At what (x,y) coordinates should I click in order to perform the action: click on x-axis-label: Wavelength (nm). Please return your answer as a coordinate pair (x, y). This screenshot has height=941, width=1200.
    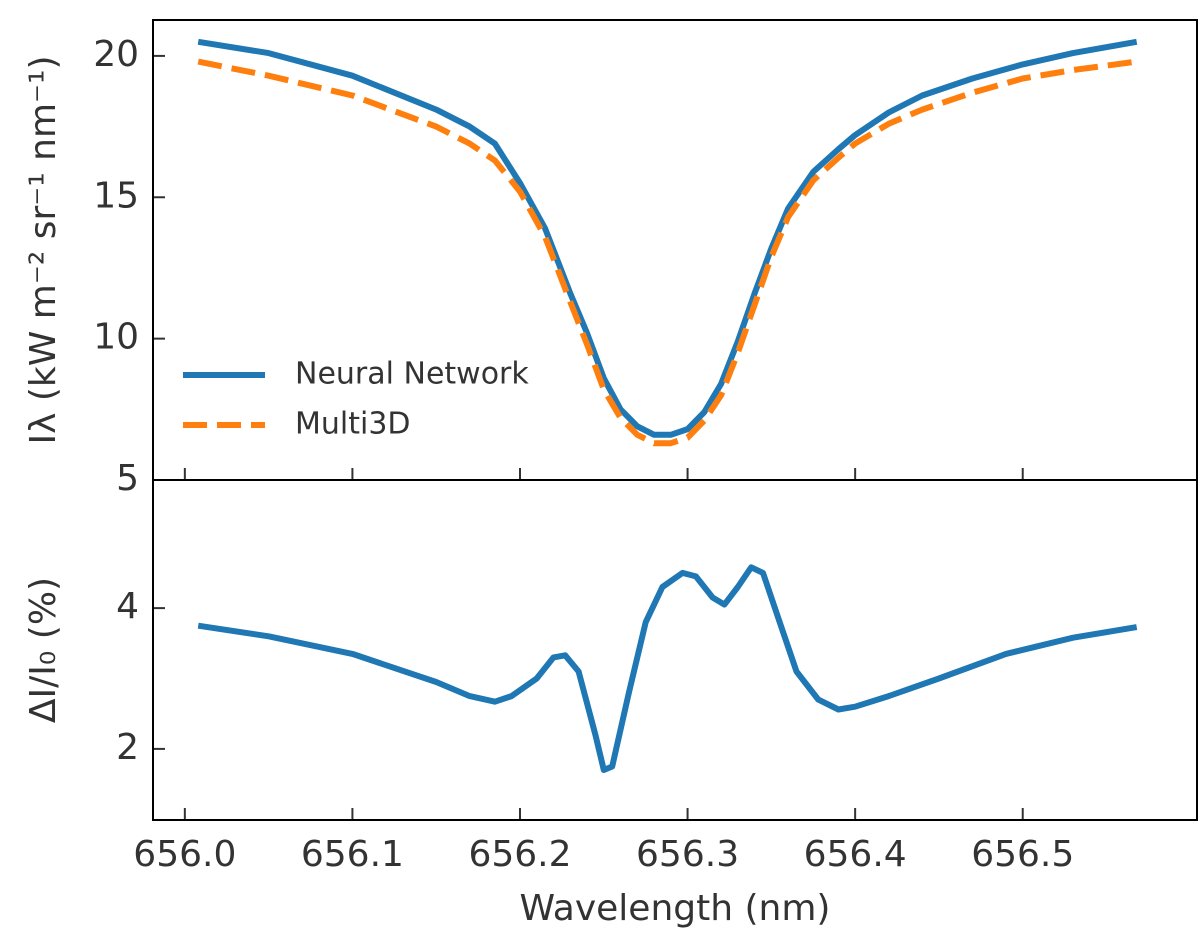
    Looking at the image, I should click on (675, 908).